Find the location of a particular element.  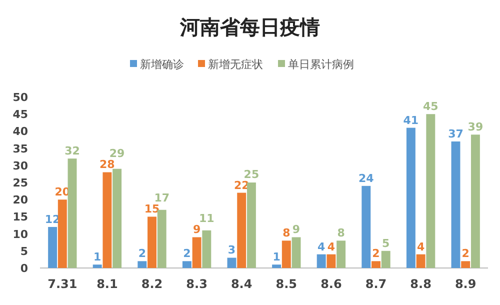

x-tick-label: 8.2 is located at coordinates (152, 284).